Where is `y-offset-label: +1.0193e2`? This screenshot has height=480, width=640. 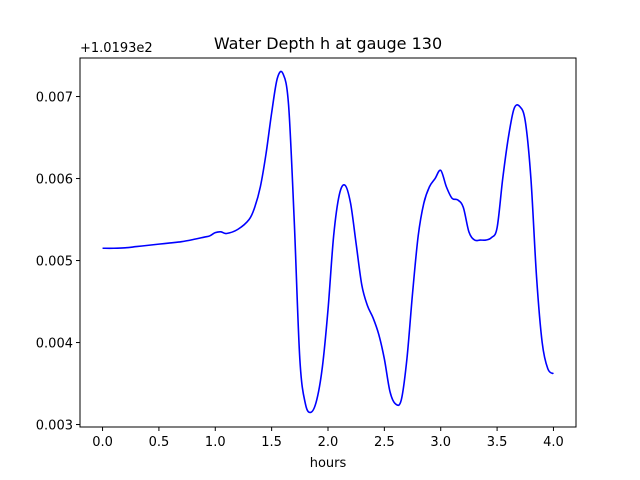 y-offset-label: +1.0193e2 is located at coordinates (116, 48).